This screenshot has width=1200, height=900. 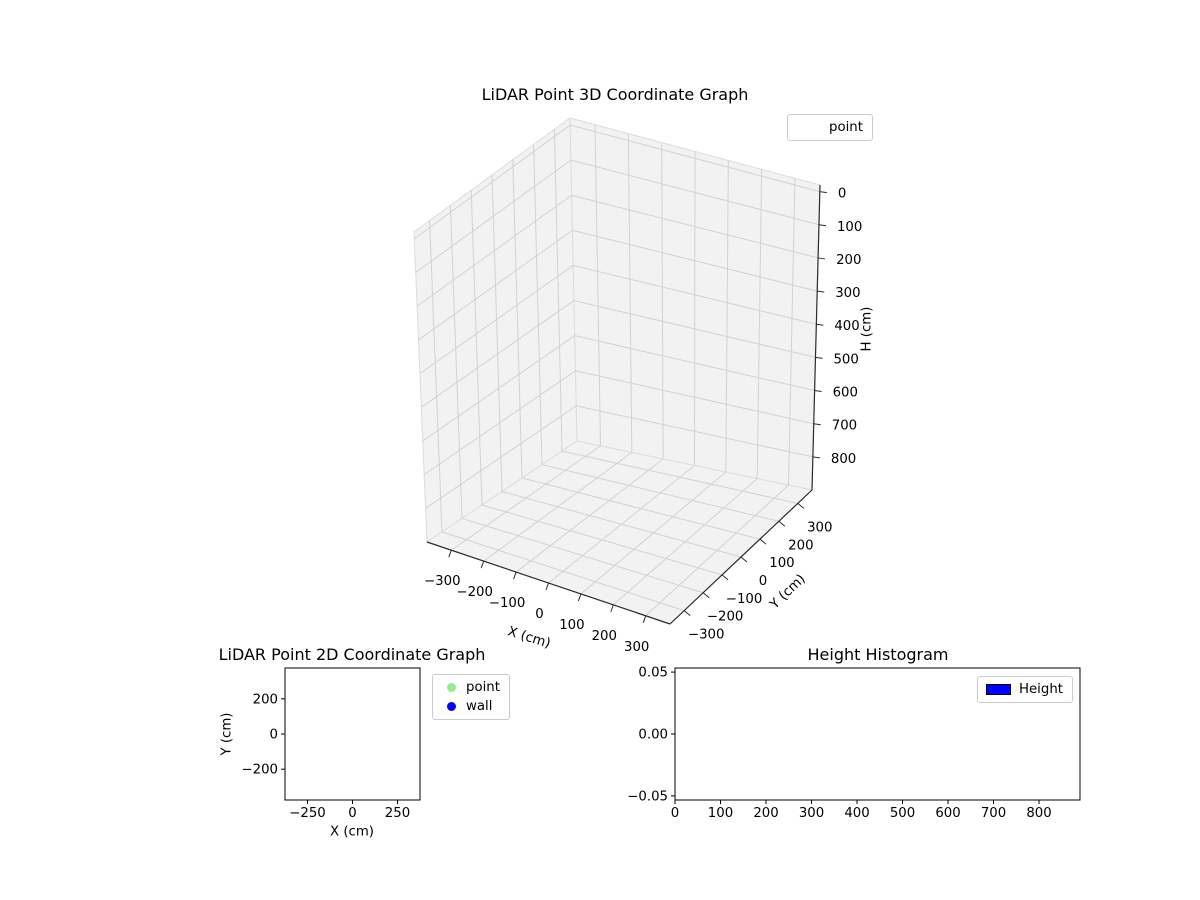 I want to click on plot2d-y-tick-label: 0, so click(x=274, y=735).